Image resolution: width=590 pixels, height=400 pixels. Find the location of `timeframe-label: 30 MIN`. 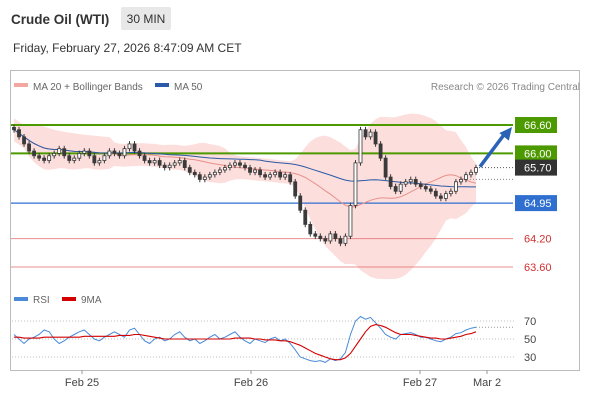

timeframe-label: 30 MIN is located at coordinates (146, 19).